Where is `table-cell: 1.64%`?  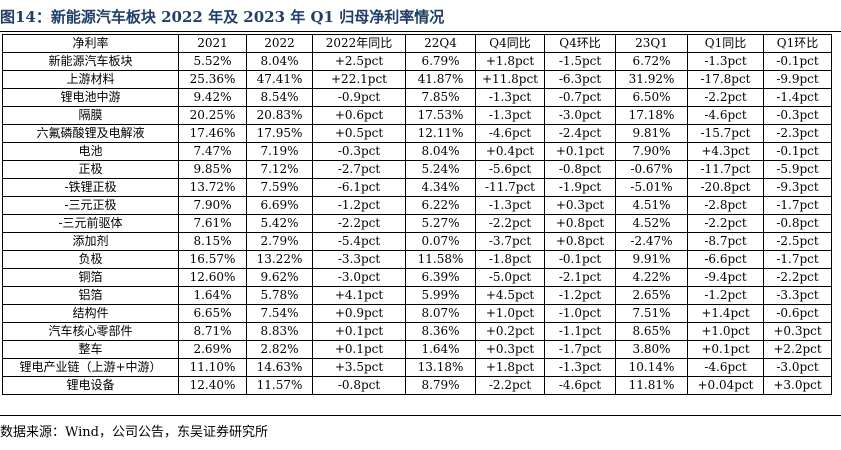 table-cell: 1.64% is located at coordinates (212, 295).